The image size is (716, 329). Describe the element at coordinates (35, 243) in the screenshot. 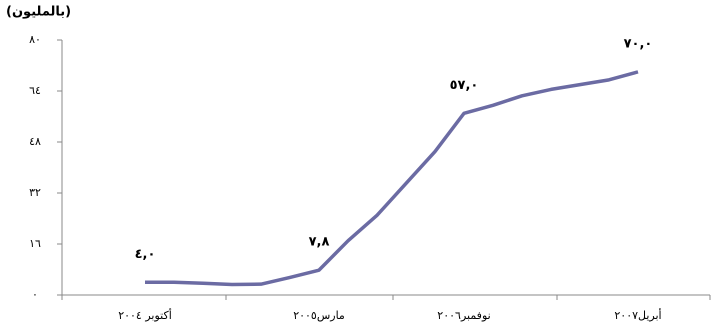

I see `y-tick-label: ١٦` at that location.